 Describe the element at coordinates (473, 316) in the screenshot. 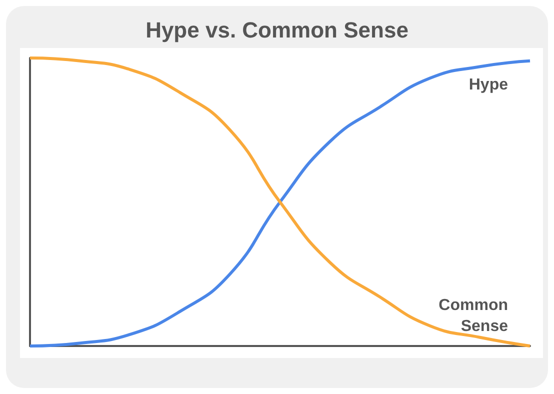

I see `series-label: Common Sense` at that location.